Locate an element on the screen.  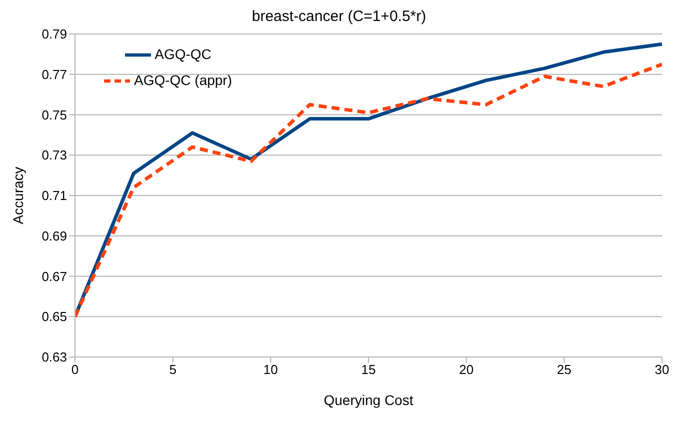
y-tick-label: 0.67 is located at coordinates (54, 276).